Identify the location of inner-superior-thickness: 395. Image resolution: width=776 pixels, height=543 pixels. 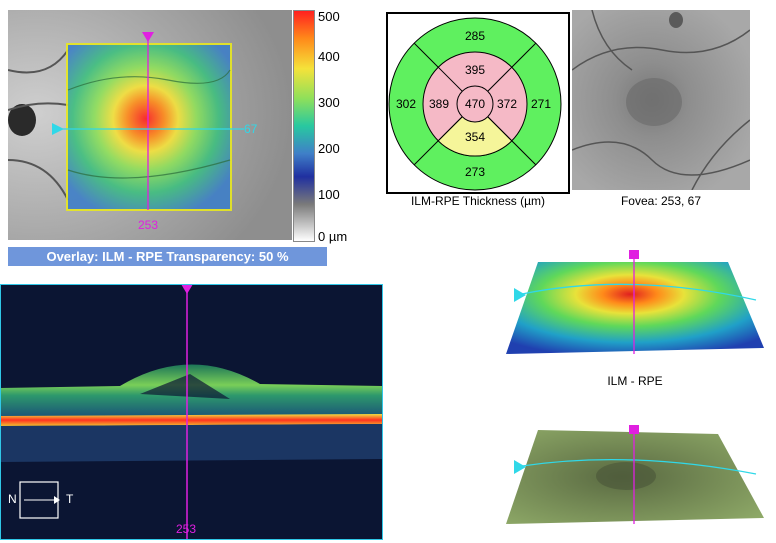
(475, 70).